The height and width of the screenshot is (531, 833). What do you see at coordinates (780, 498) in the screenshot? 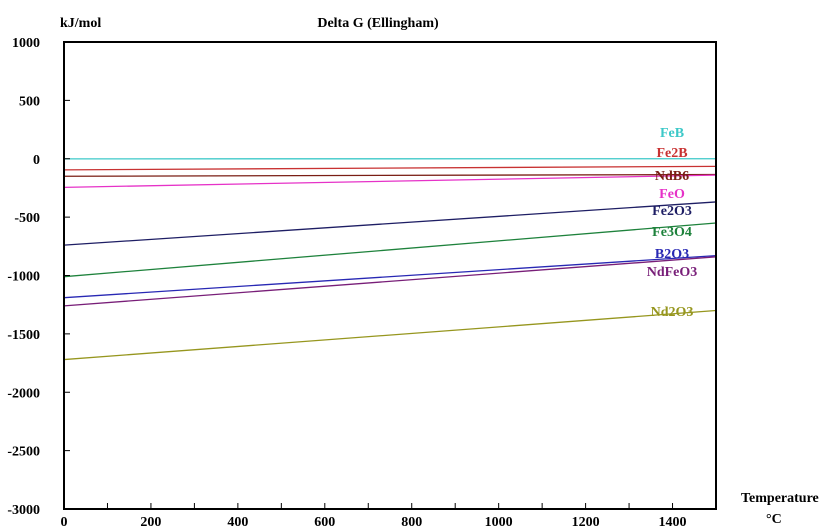
I see `x-axis-label: Temperature` at bounding box center [780, 498].